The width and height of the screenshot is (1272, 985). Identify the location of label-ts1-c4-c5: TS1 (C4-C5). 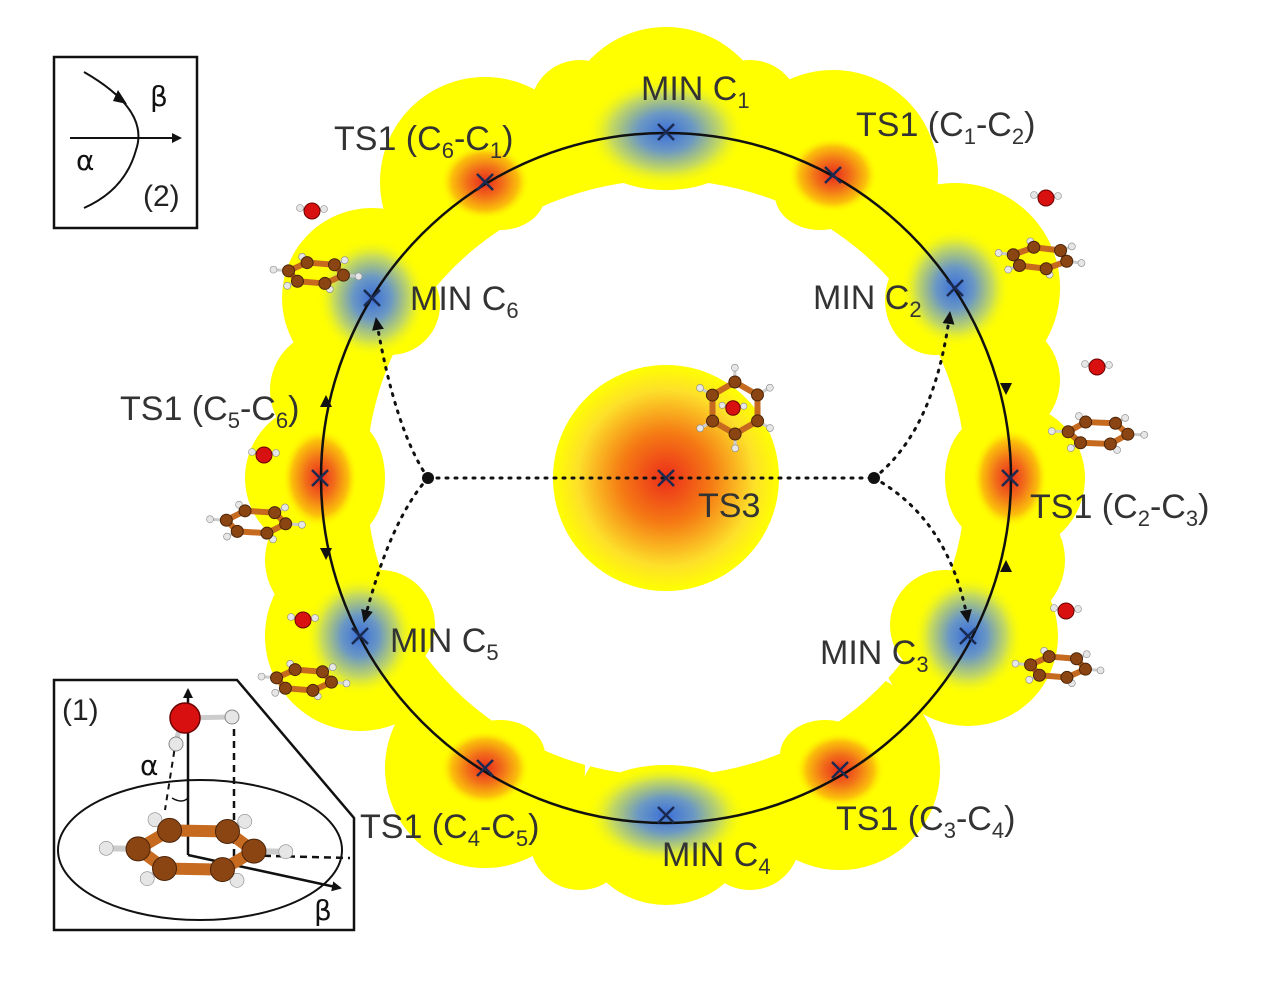
(449, 829).